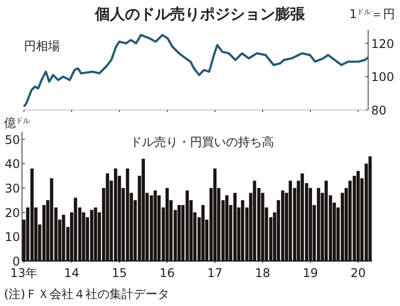  What do you see at coordinates (120, 273) in the screenshot?
I see `x-tick-label: 15` at bounding box center [120, 273].